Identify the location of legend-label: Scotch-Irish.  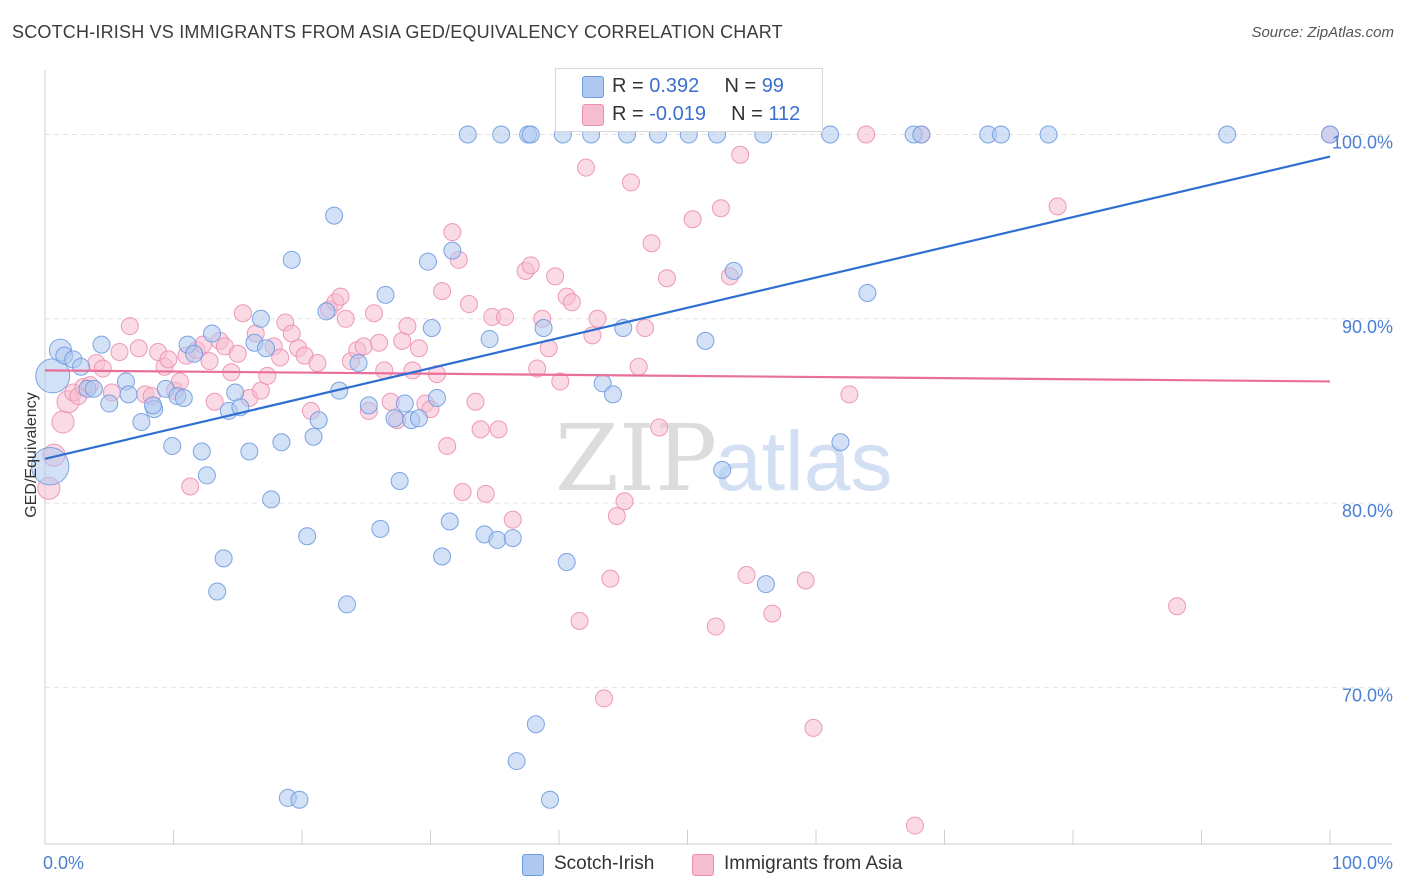
(604, 863).